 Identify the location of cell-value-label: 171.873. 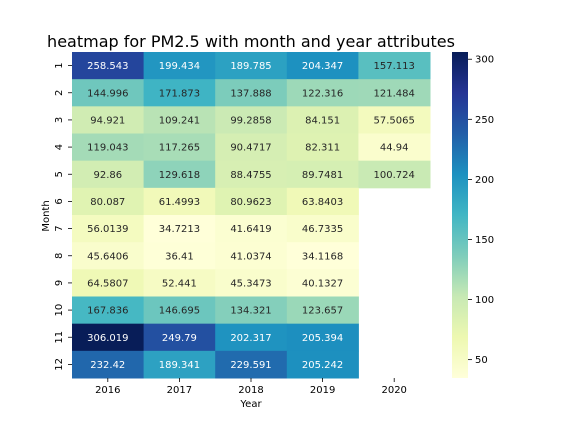
(179, 93).